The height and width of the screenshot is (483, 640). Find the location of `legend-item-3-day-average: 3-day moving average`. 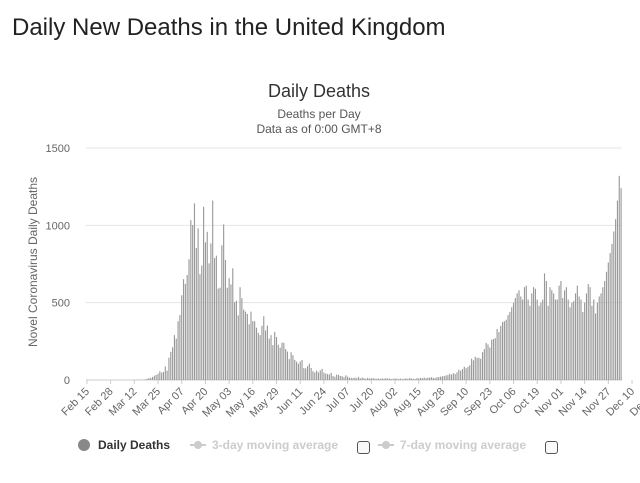

legend-item-3-day-average: 3-day moving average is located at coordinates (264, 445).